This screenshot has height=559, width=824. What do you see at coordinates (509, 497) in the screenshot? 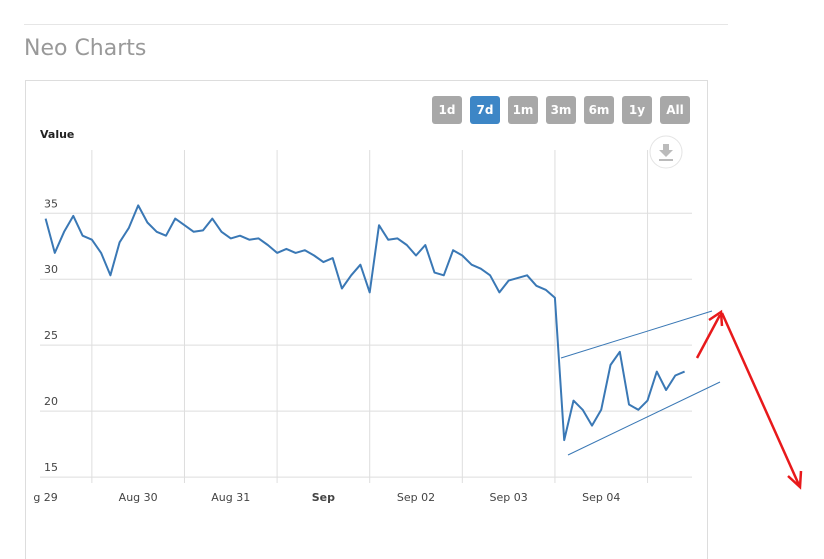
I see `x-tick-label: Sep 03` at bounding box center [509, 497].